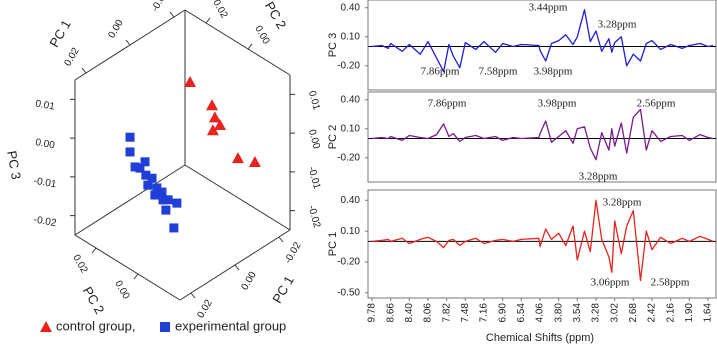  Describe the element at coordinates (428, 313) in the screenshot. I see `x-tick-label: 8.06` at that location.